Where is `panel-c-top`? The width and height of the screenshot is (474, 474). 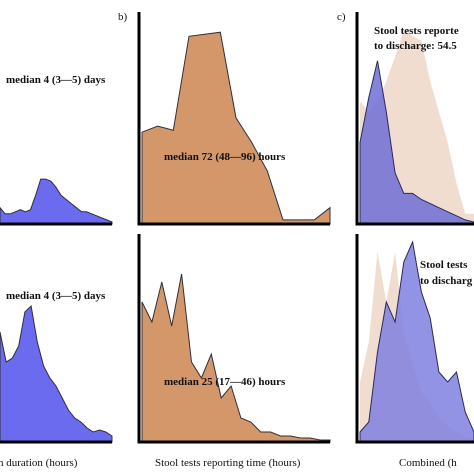 panel-c-top is located at coordinates (414, 119).